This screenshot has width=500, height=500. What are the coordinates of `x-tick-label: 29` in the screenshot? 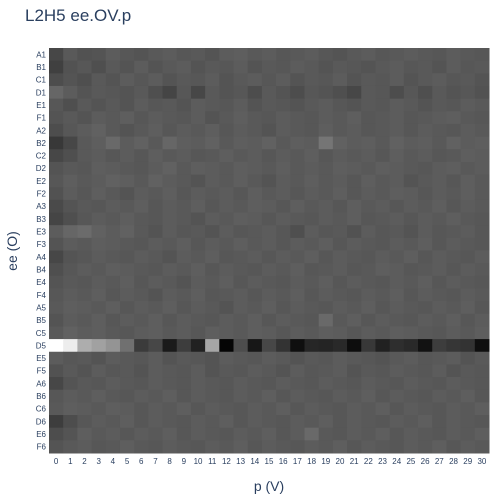 It's located at (467, 461).